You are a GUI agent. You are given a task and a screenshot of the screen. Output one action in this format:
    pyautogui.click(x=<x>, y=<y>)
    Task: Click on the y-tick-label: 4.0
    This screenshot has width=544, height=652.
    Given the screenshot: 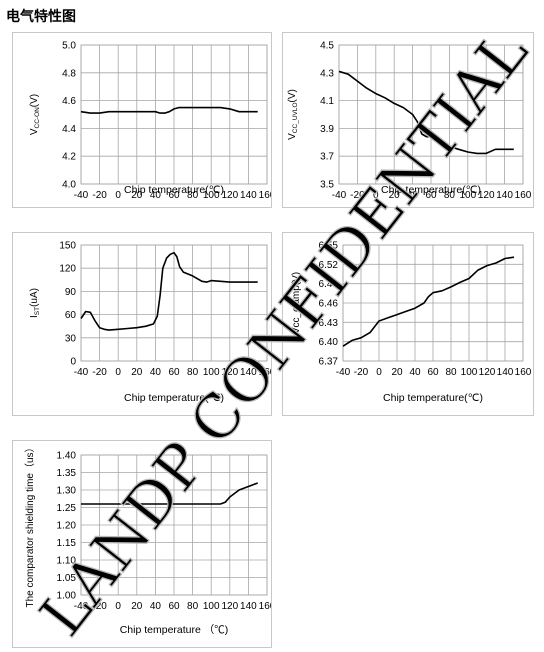 What is the action you would take?
    pyautogui.click(x=69, y=185)
    